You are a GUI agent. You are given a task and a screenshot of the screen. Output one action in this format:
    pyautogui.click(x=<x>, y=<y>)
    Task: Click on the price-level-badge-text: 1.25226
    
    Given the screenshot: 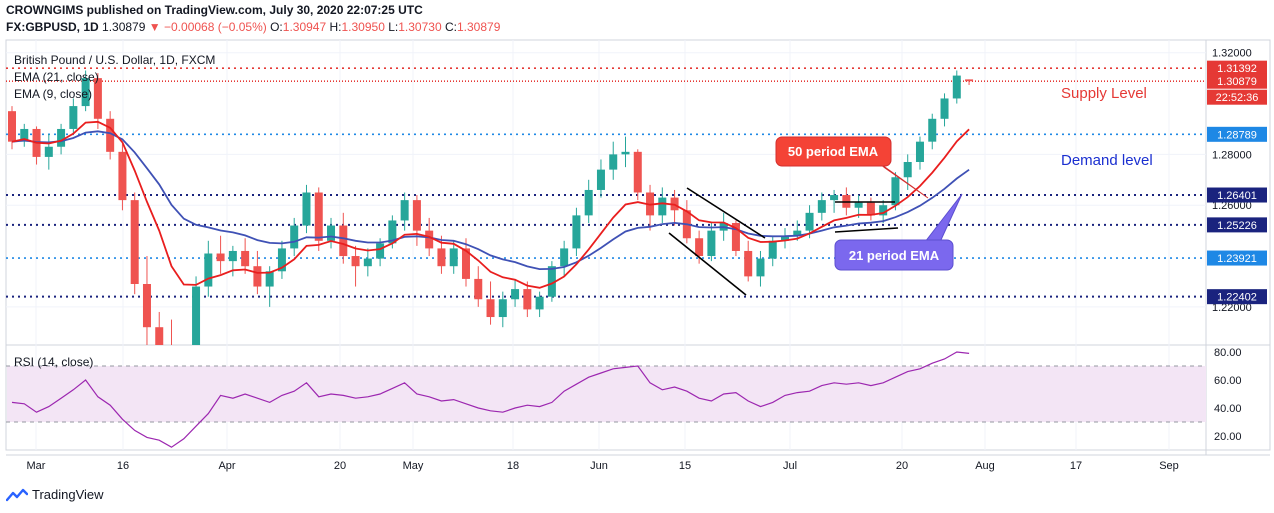 What is the action you would take?
    pyautogui.click(x=1237, y=226)
    